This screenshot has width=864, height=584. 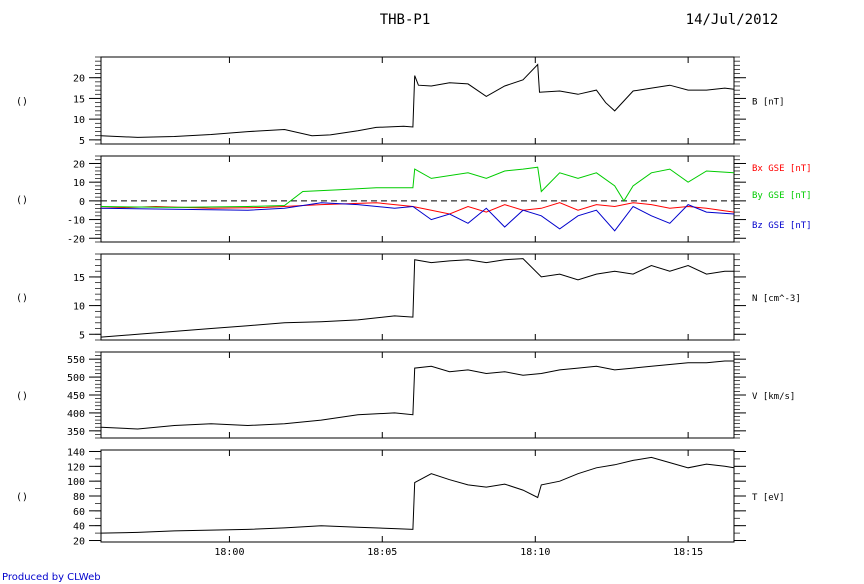 I want to click on y-tick-label: 350, so click(x=76, y=432).